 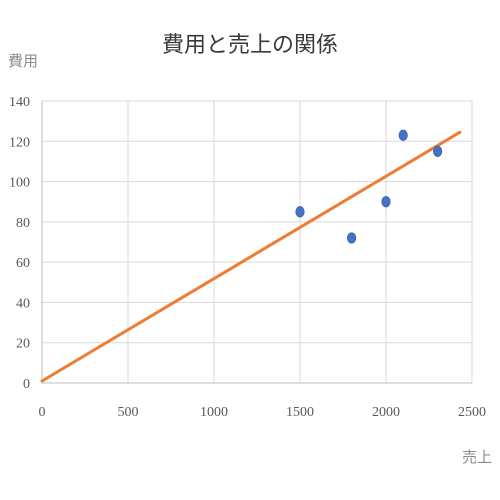 What do you see at coordinates (386, 412) in the screenshot?
I see `x-tick-2000: 2000` at bounding box center [386, 412].